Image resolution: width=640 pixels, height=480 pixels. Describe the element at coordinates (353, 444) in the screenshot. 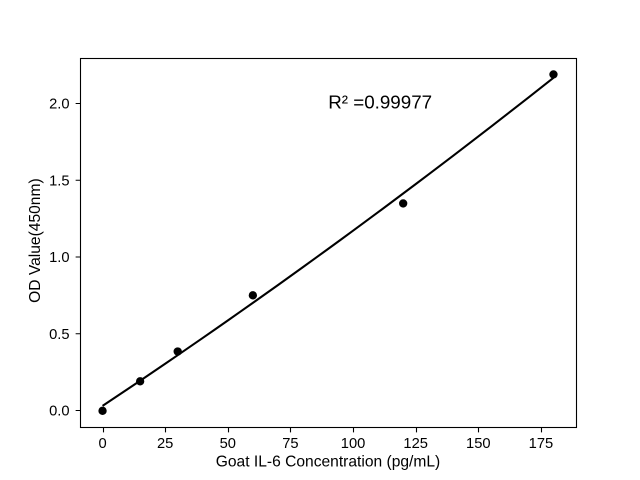

I see `svg-text: 100` at that location.